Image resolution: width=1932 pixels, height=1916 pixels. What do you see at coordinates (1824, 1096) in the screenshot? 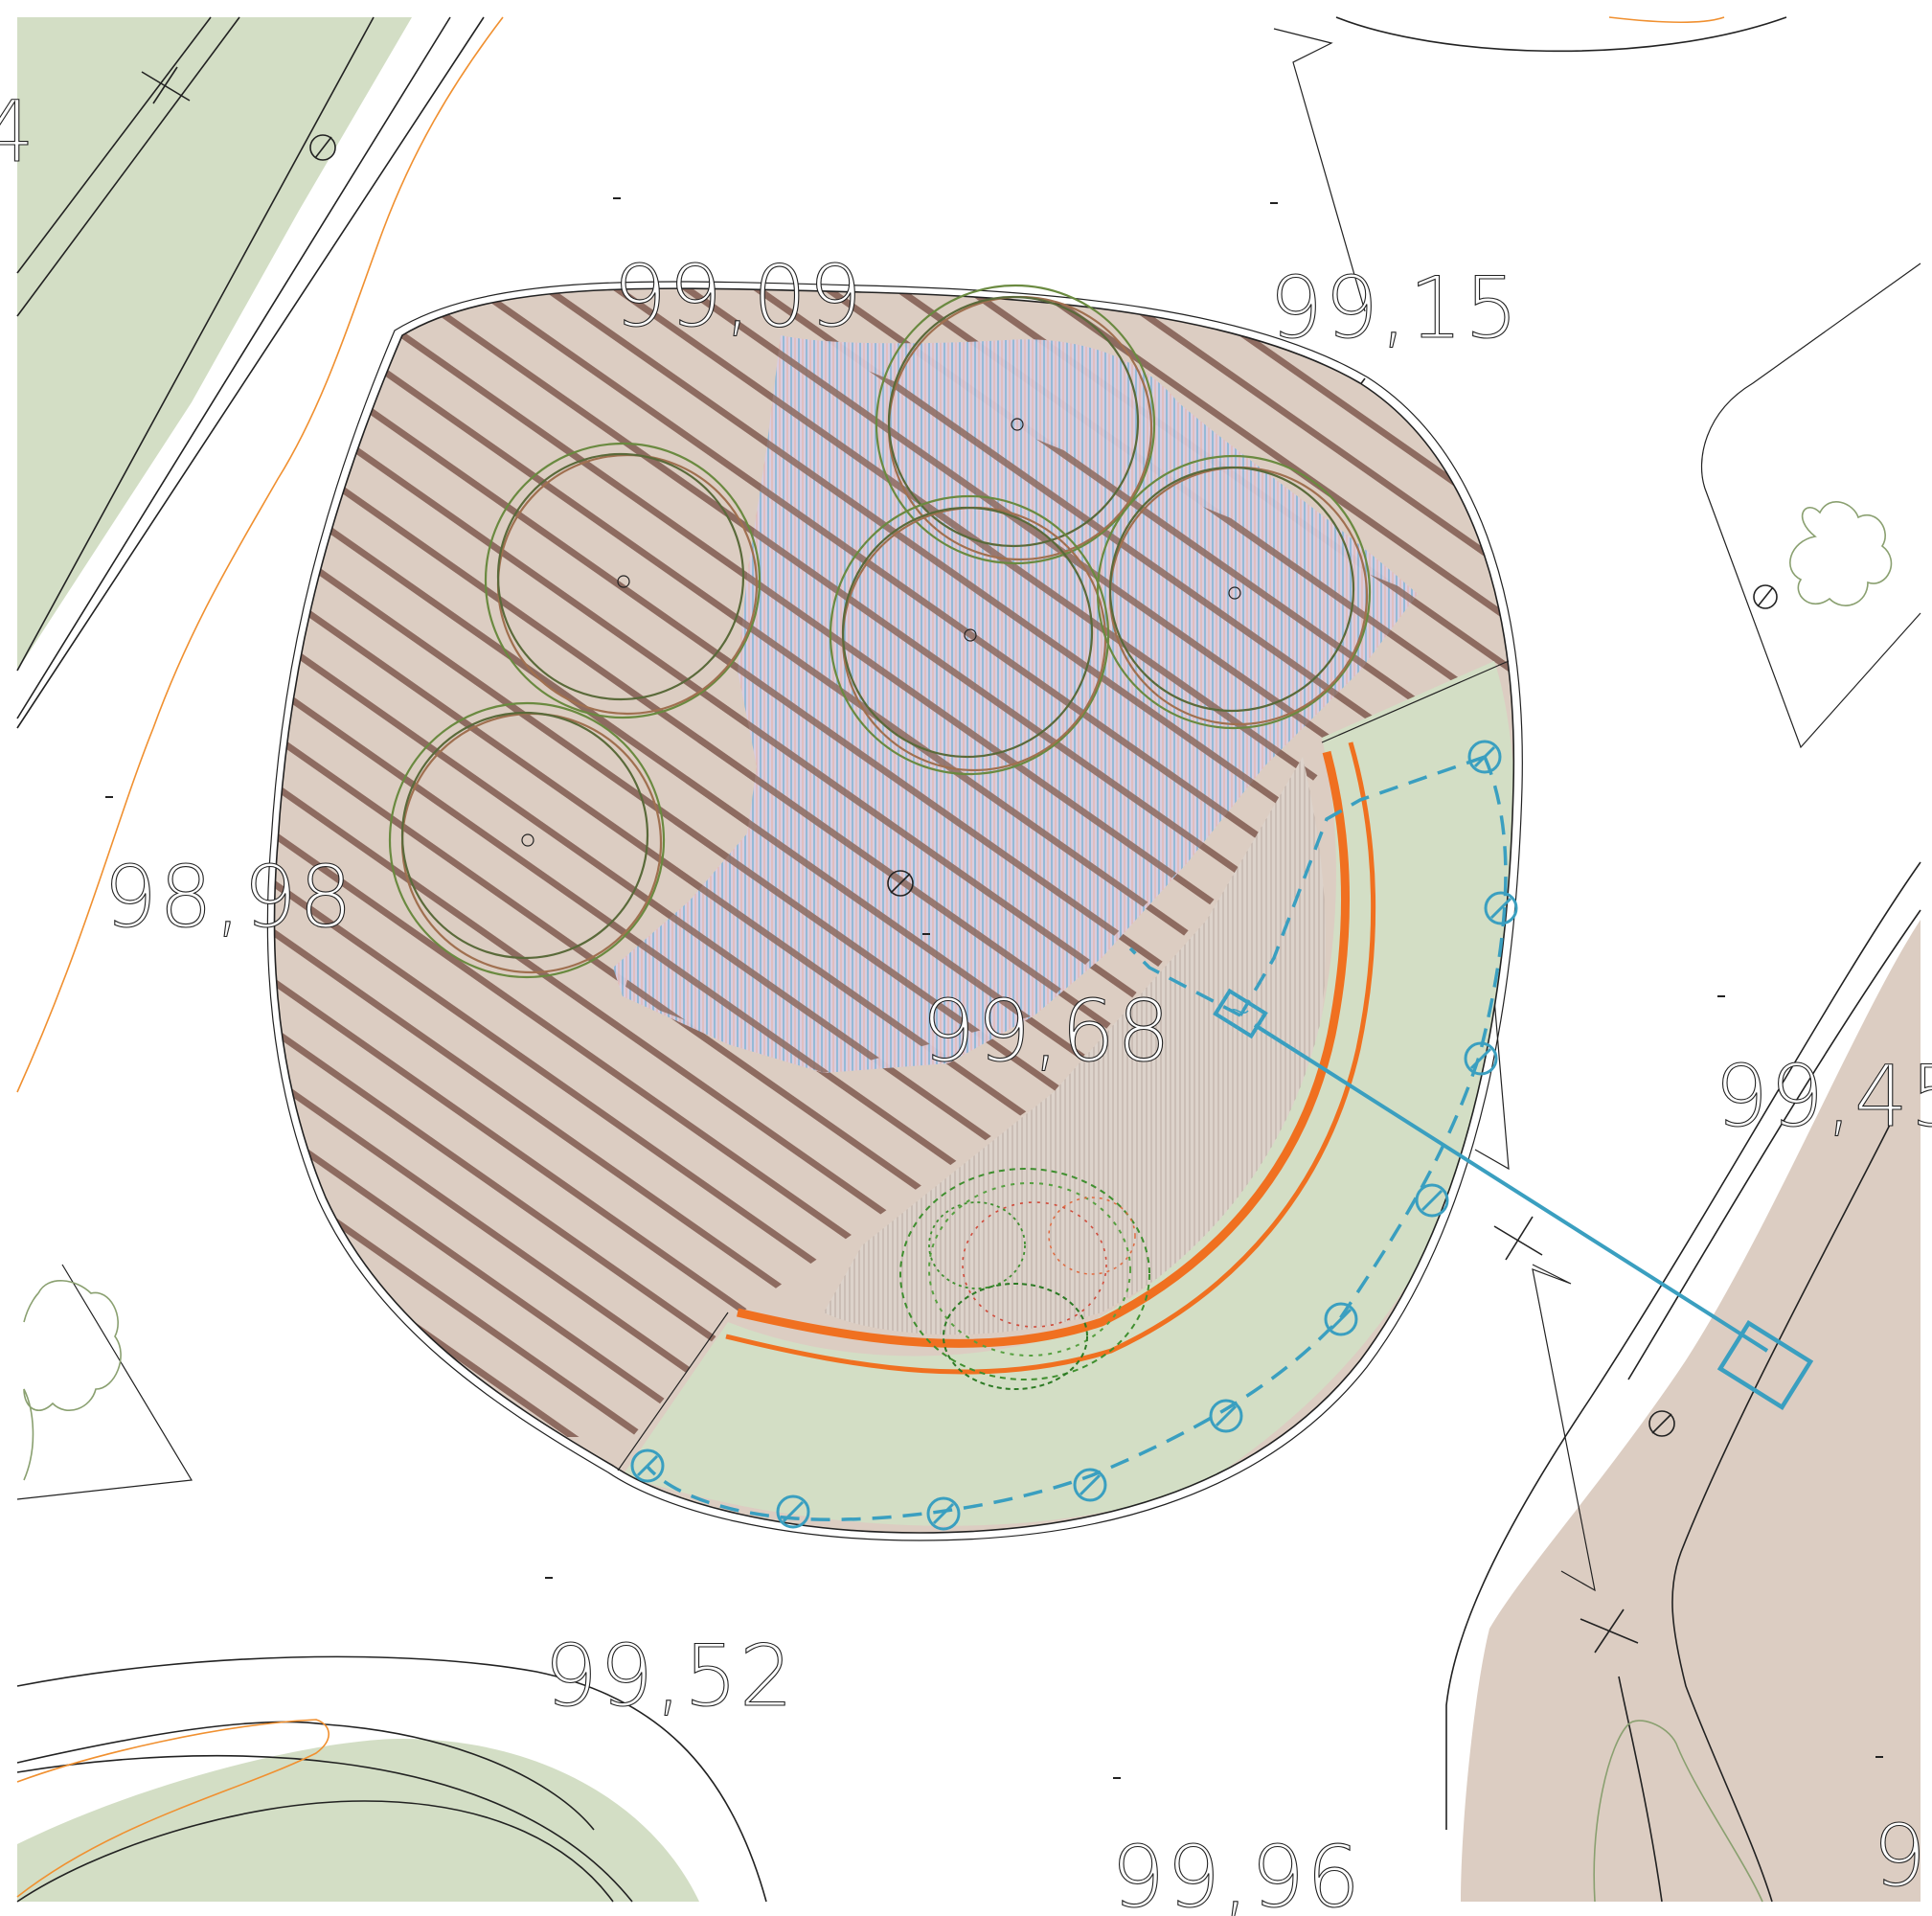
I see `spot-elevation-label: 99,45` at bounding box center [1824, 1096].